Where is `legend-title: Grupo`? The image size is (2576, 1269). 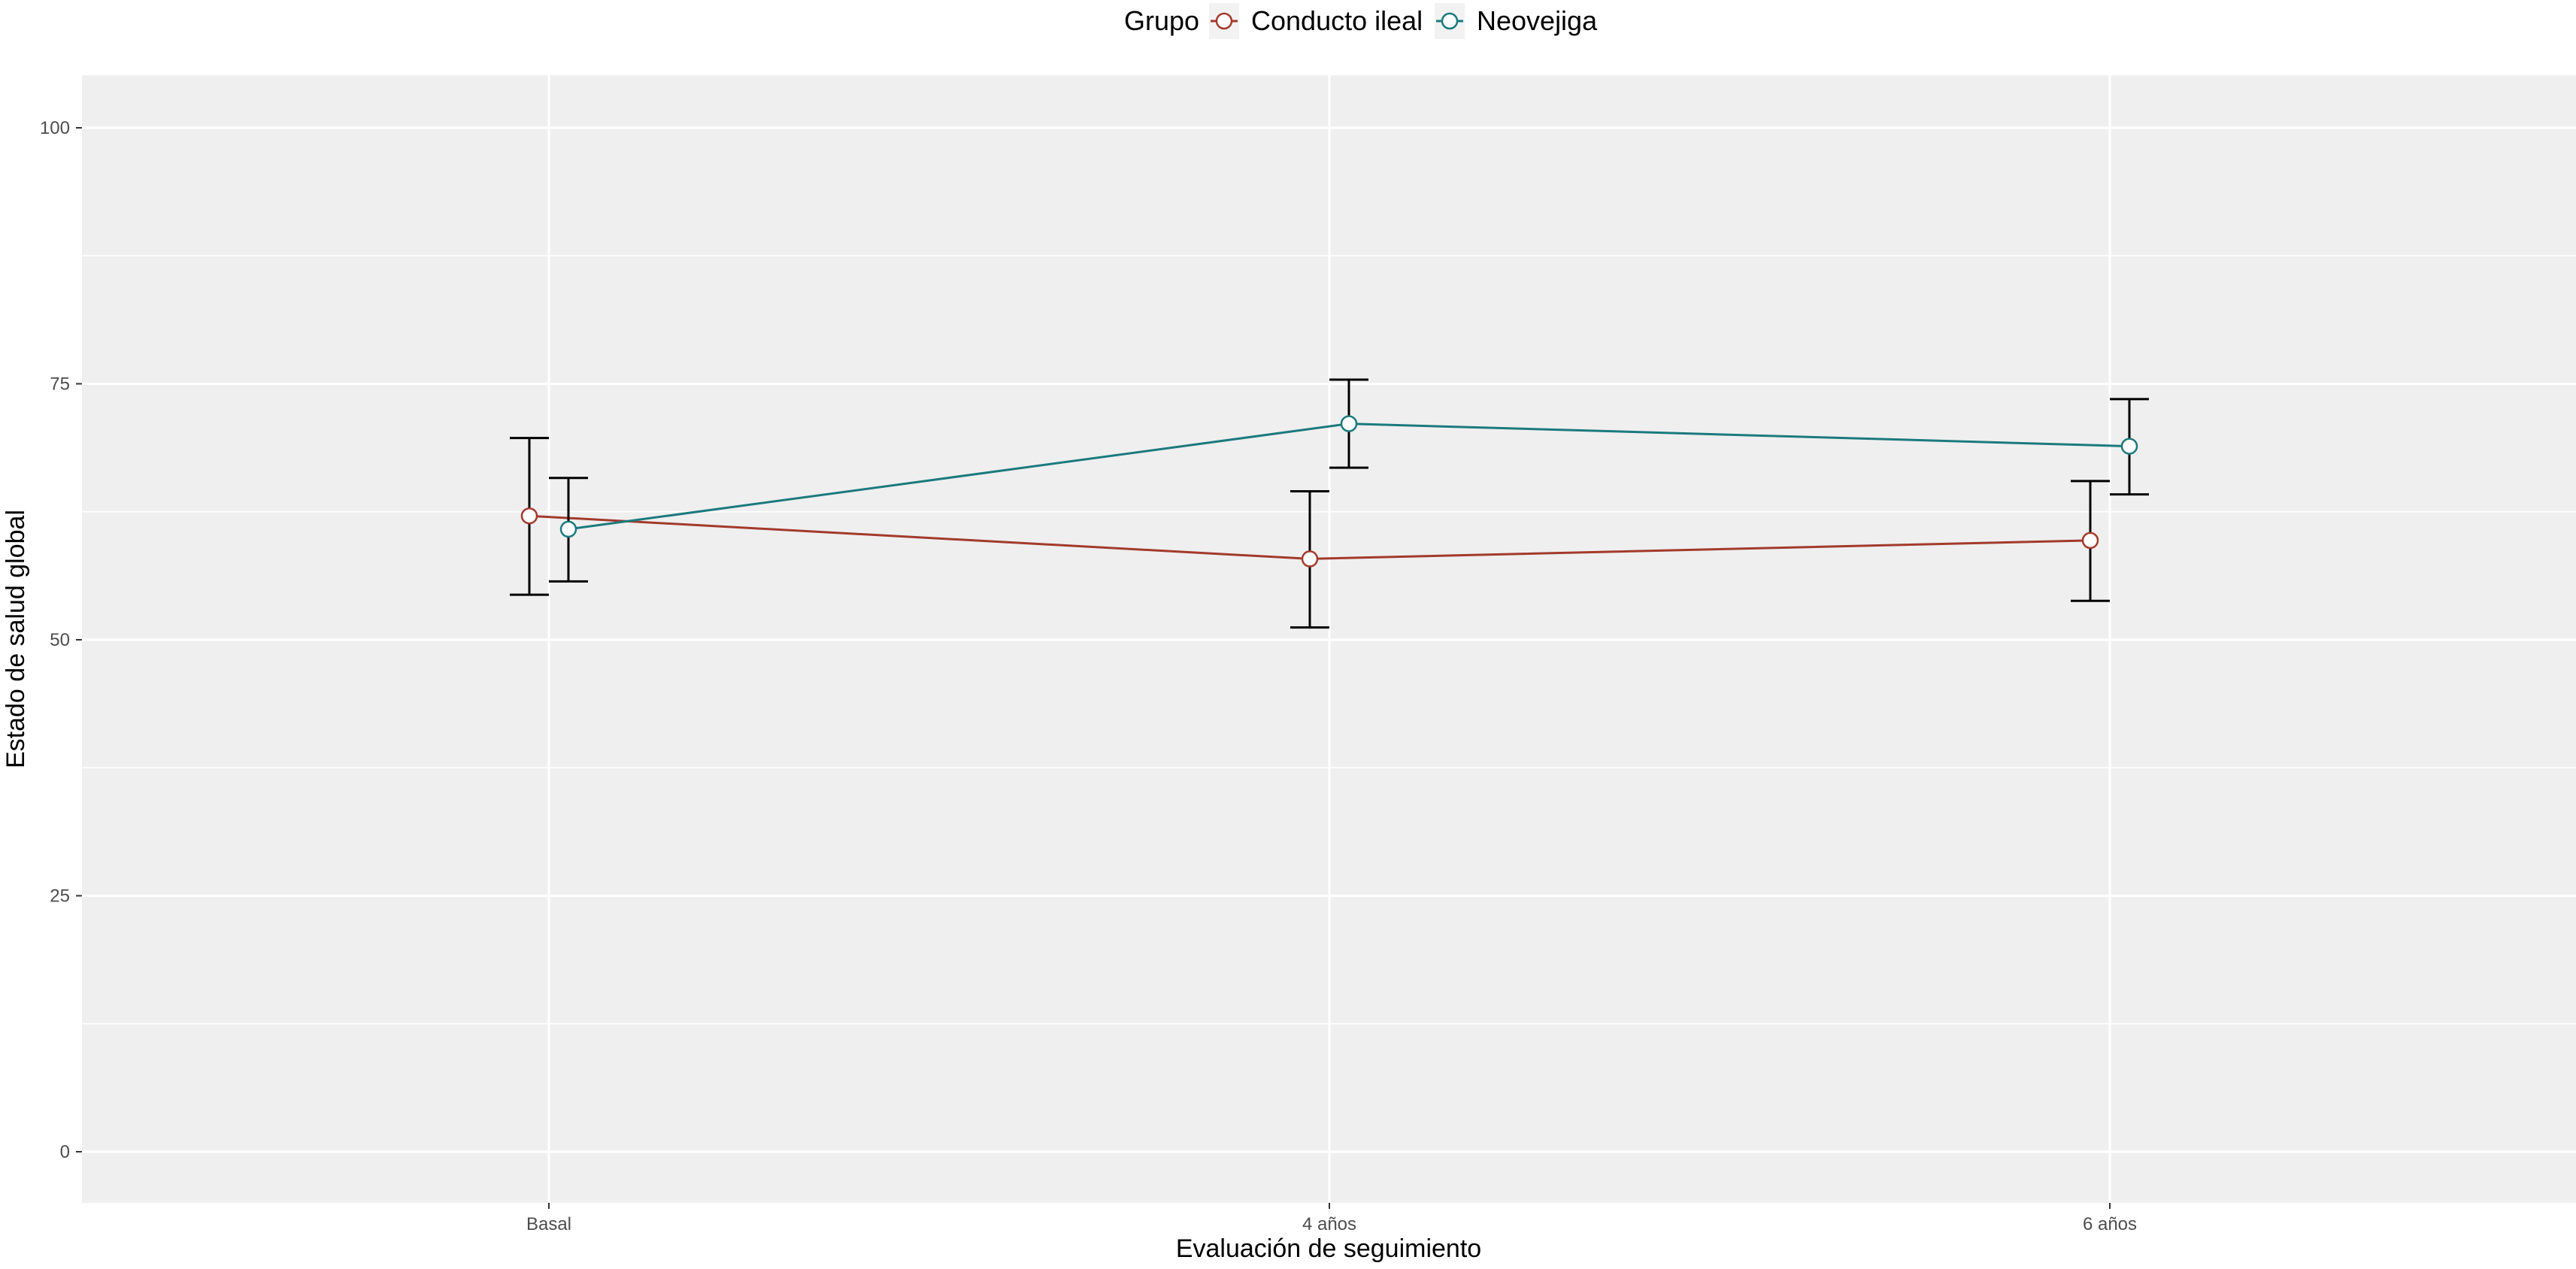
legend-title: Grupo is located at coordinates (1161, 20).